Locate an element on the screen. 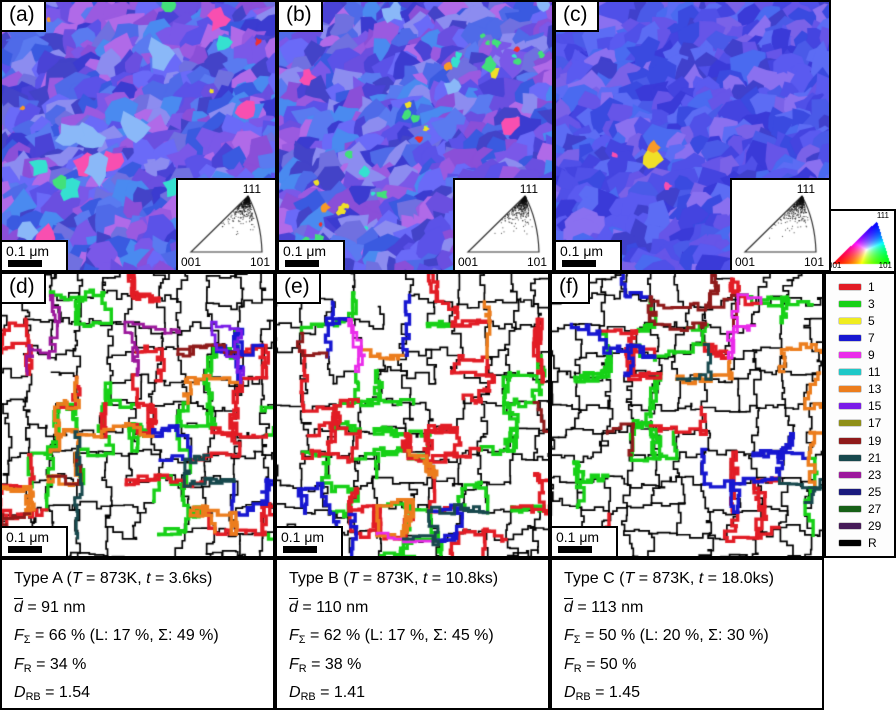 The image size is (896, 714). scale-bar-a-text: 0.1 μm is located at coordinates (28, 251).